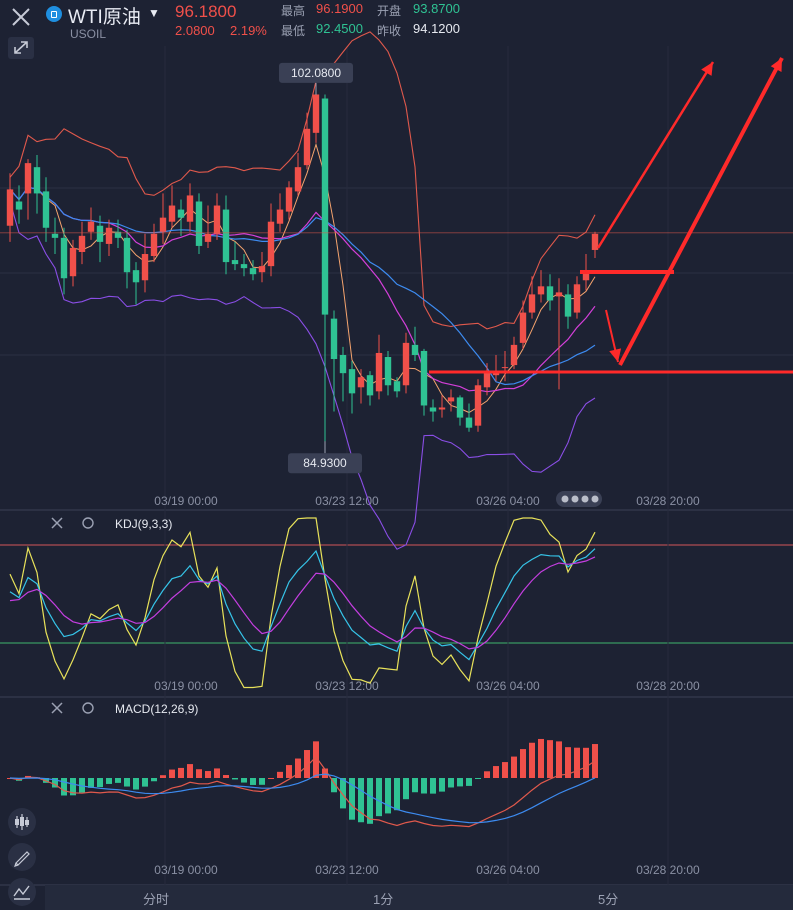 The height and width of the screenshot is (910, 793). Describe the element at coordinates (154, 13) in the screenshot. I see `chevron-down-icon: ▼` at that location.